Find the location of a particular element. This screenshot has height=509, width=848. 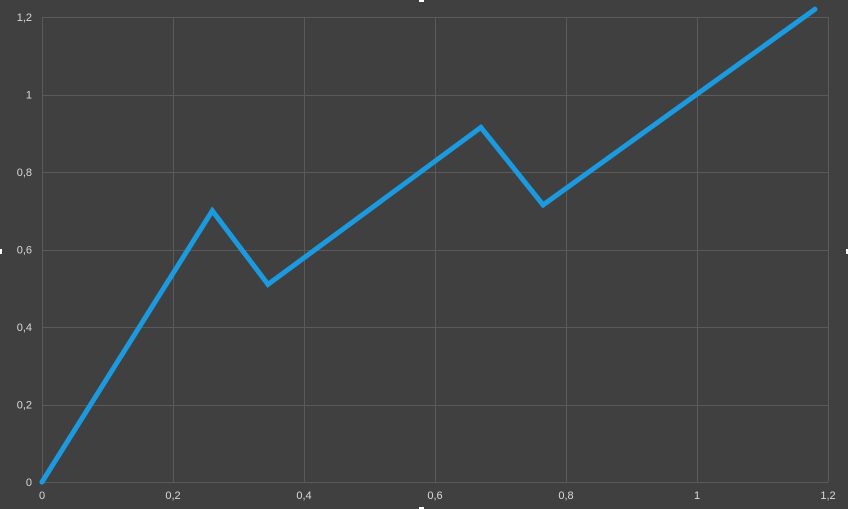

x-tick-label: 0,2 is located at coordinates (172, 496).